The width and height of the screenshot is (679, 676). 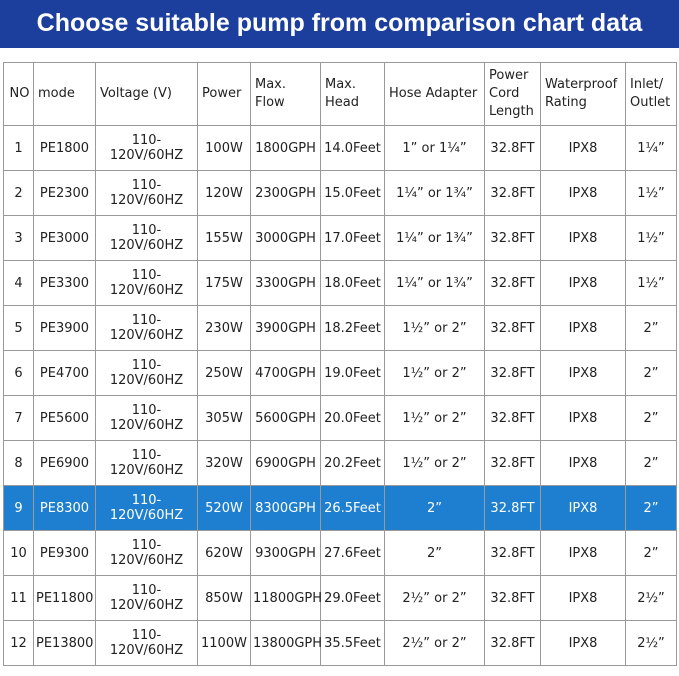 I want to click on table-cell: 1¼”, so click(x=651, y=148).